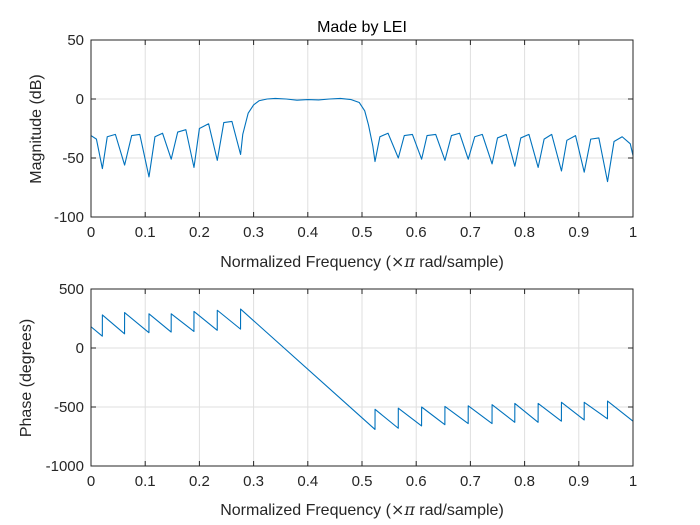 The width and height of the screenshot is (700, 525). Describe the element at coordinates (69, 217) in the screenshot. I see `magnitude-ytick-label: -100` at that location.